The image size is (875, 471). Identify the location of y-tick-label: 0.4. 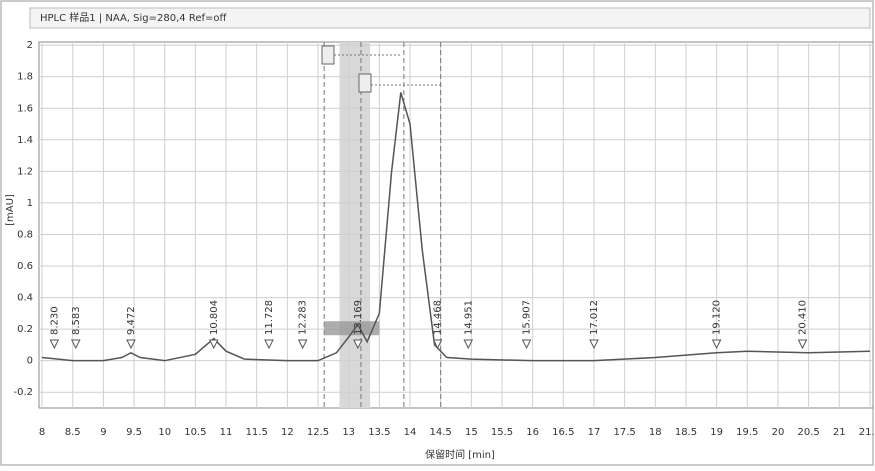
(25, 298).